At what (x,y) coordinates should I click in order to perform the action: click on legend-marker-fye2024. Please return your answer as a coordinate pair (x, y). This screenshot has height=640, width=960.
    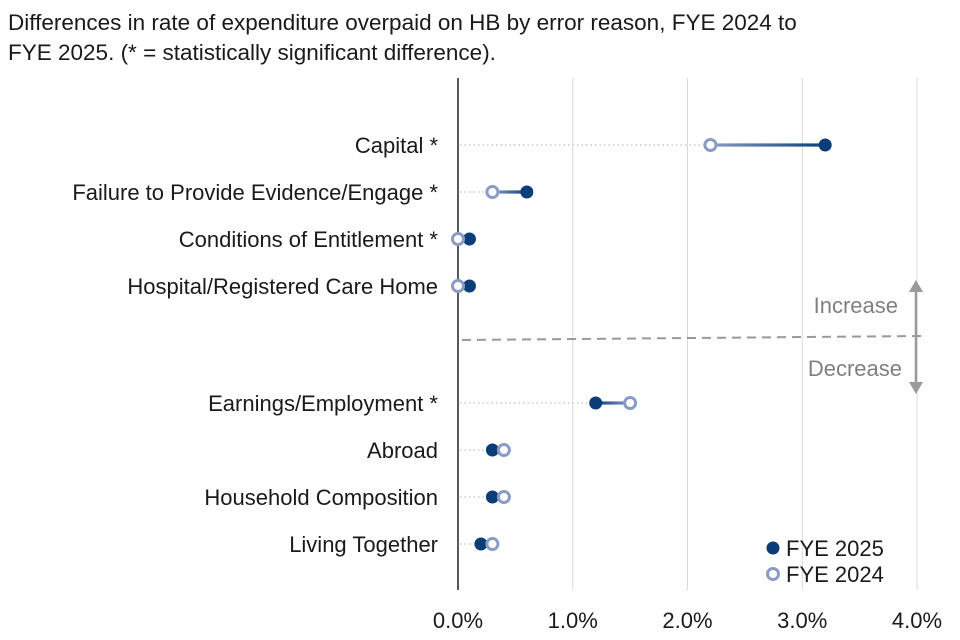
    Looking at the image, I should click on (773, 574).